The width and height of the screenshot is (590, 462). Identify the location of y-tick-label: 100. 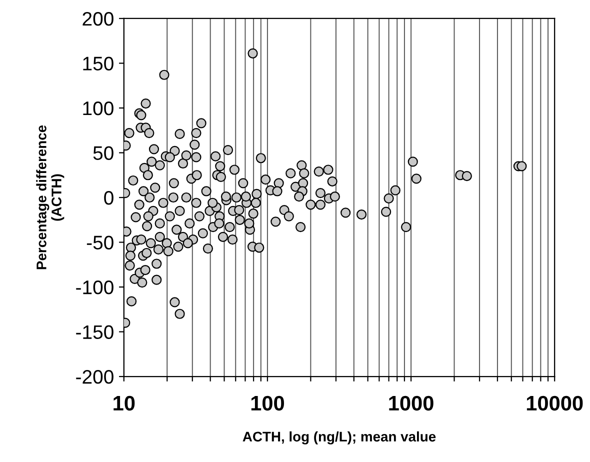
(98, 108).